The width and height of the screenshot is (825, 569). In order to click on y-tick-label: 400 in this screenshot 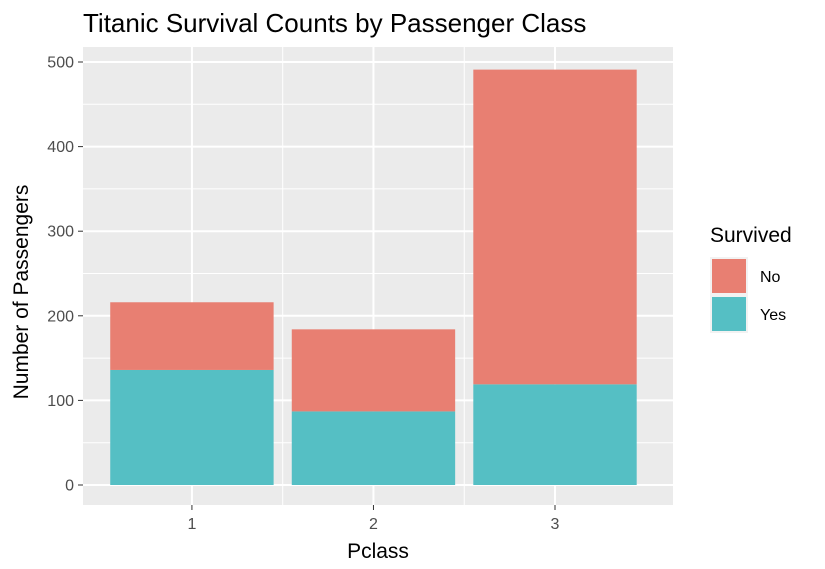, I will do `click(60, 147)`.